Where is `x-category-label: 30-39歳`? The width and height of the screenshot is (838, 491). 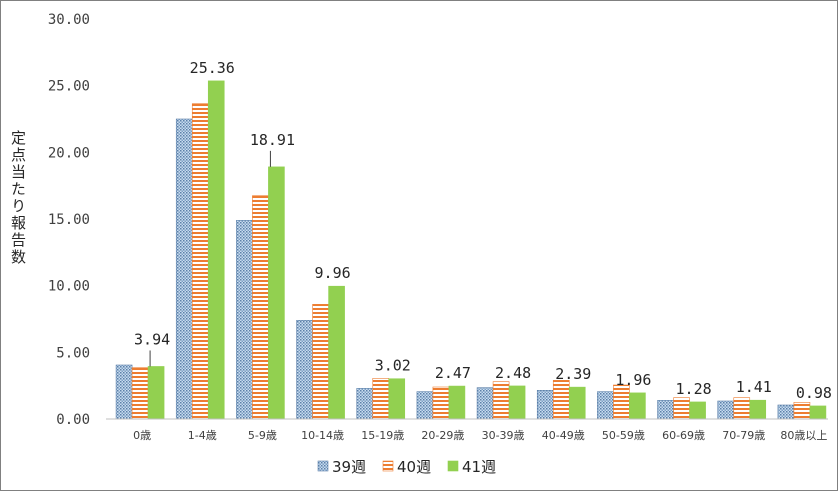 x-category-label: 30-39歳 is located at coordinates (503, 435).